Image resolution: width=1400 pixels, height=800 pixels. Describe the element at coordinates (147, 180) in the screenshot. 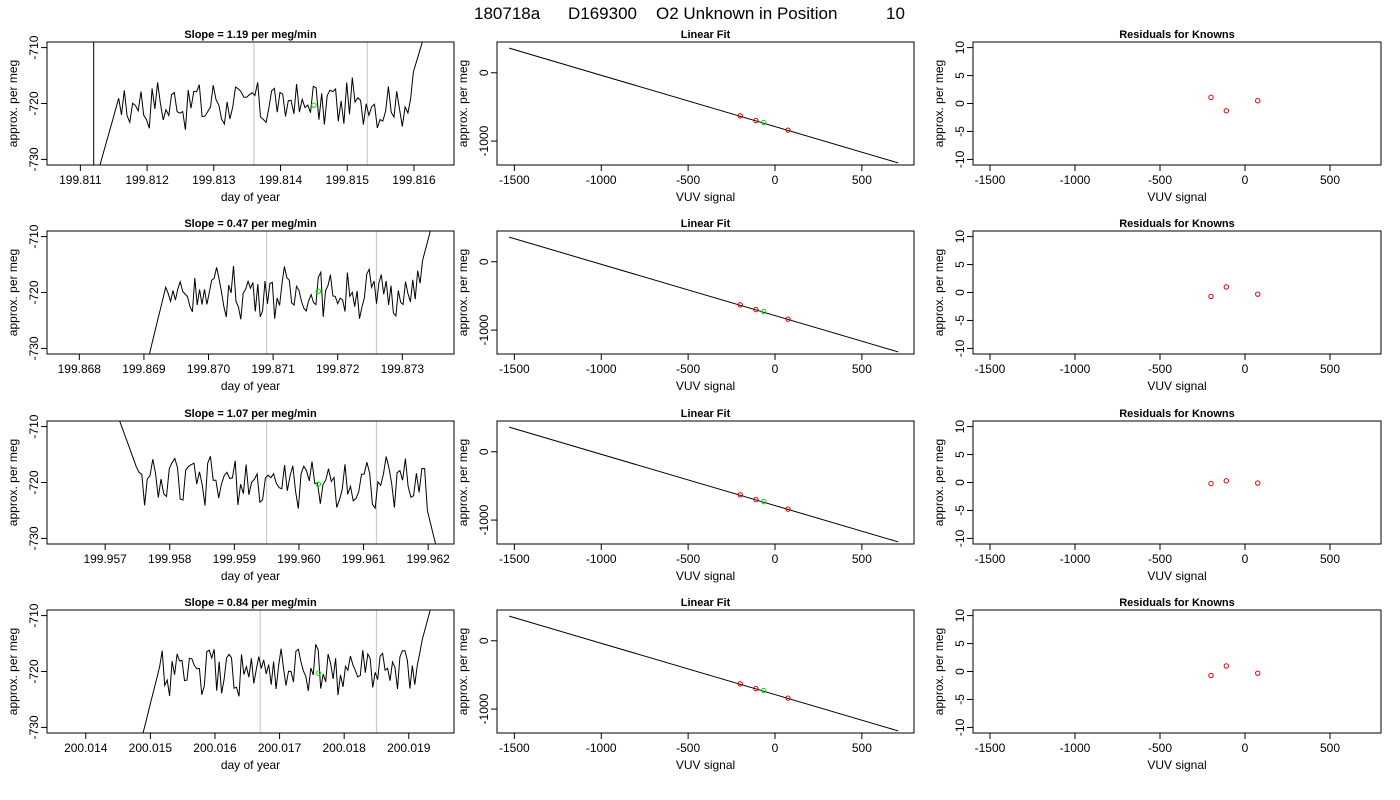

I see `x-tick-label: 199.812` at that location.